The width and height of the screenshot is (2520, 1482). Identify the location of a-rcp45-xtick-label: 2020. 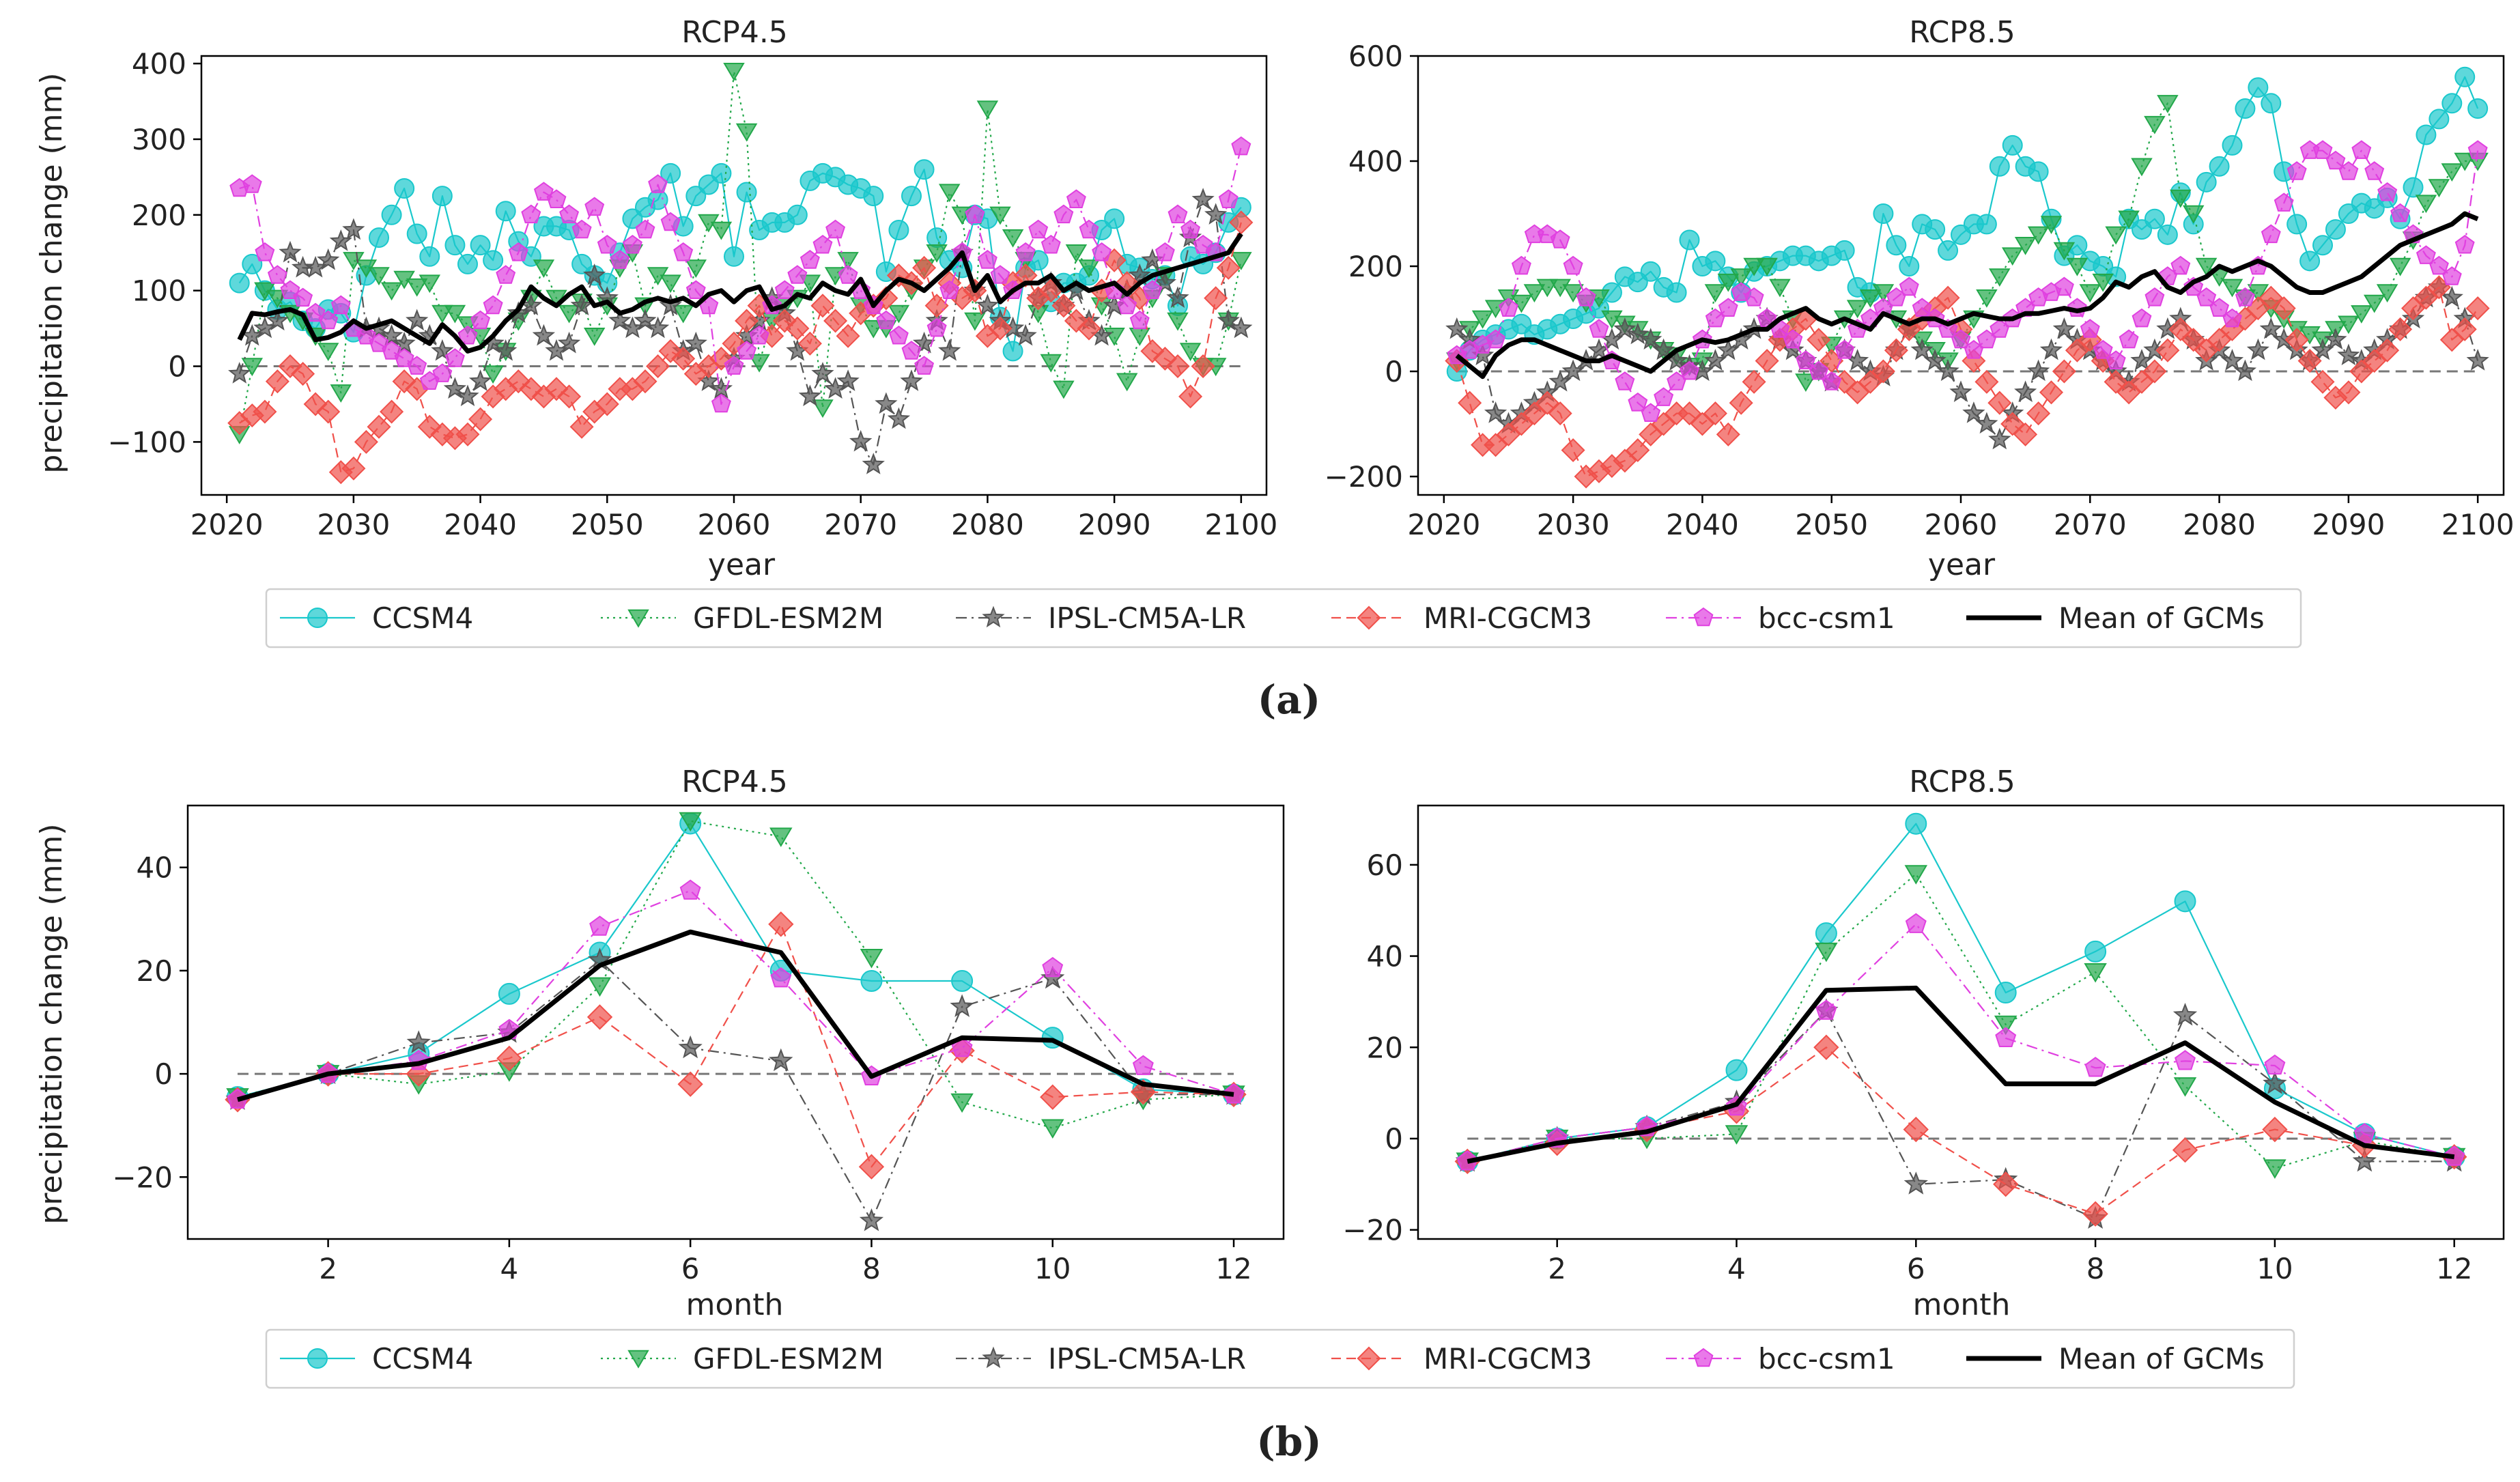
(227, 524).